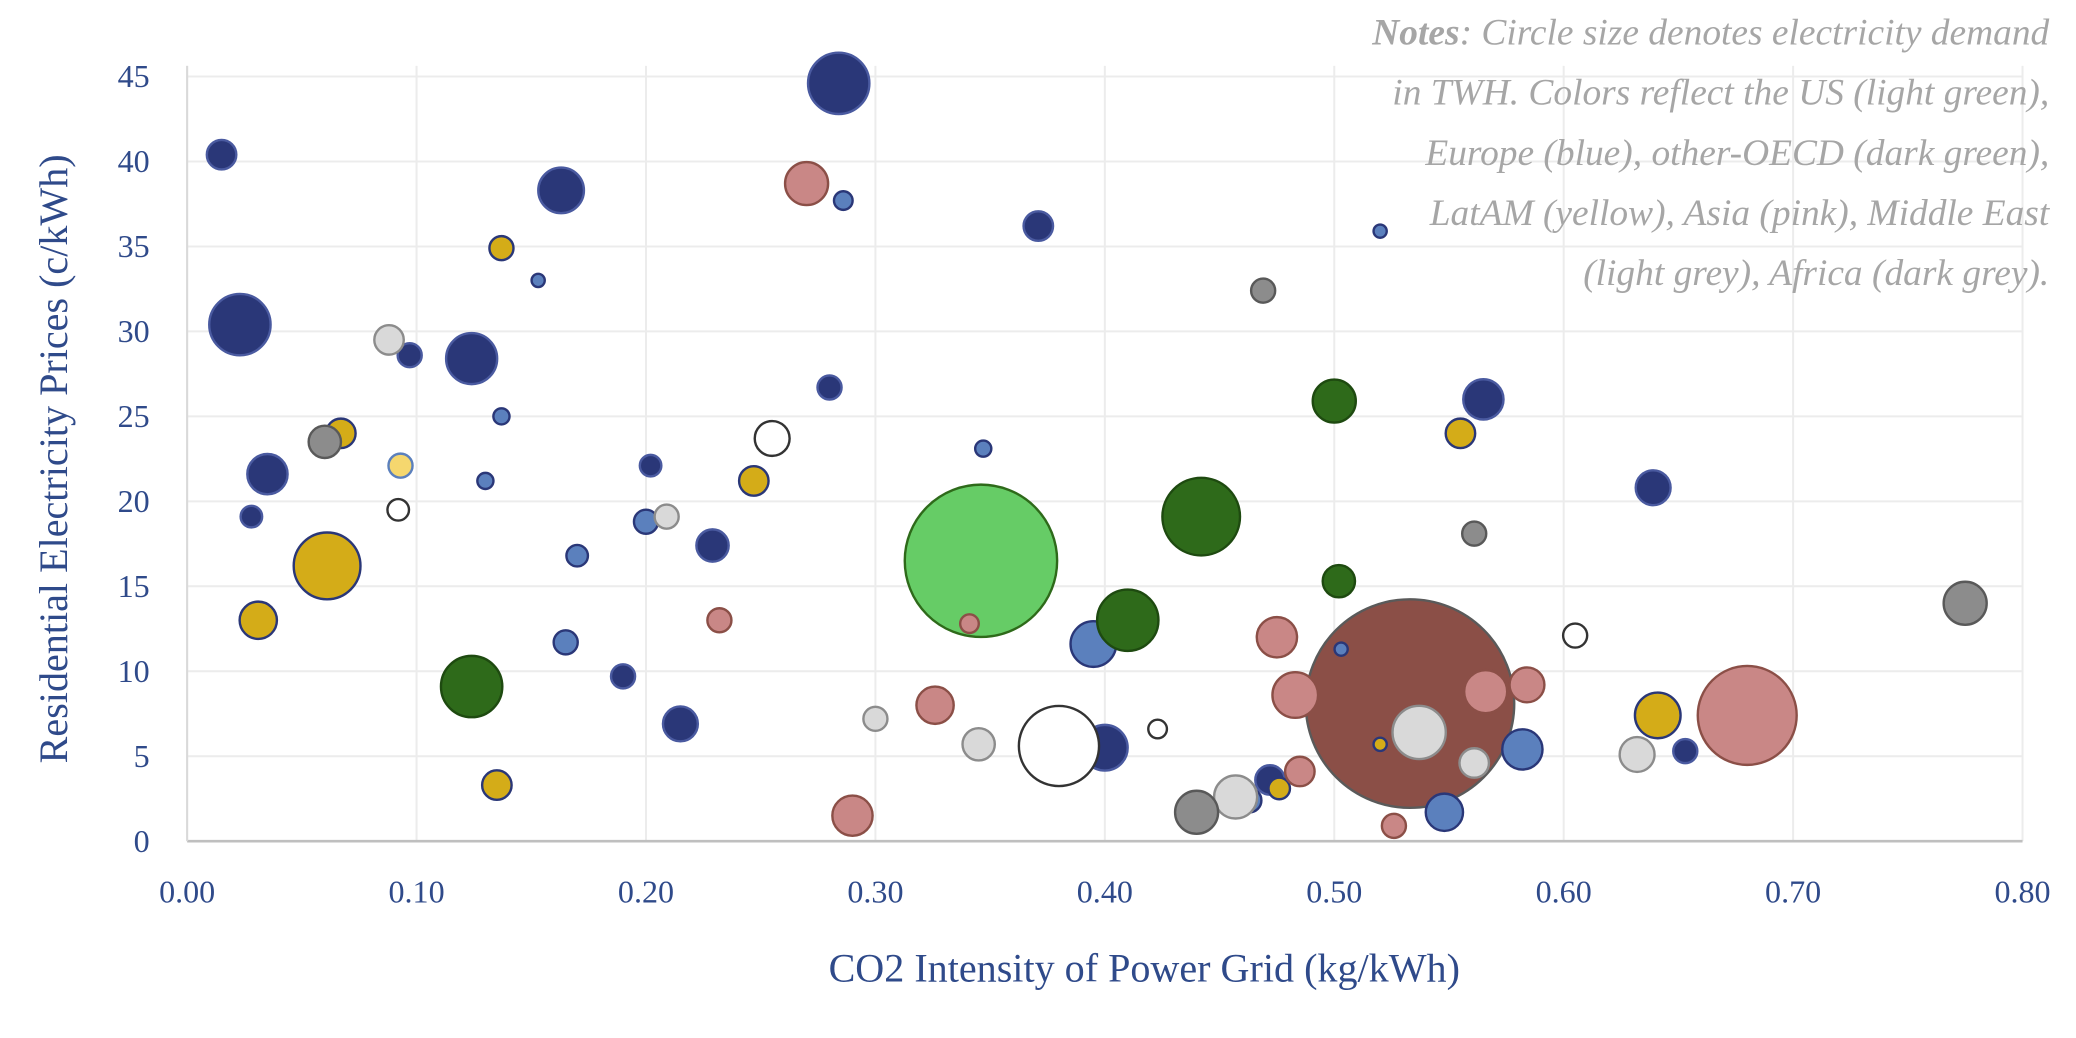 The width and height of the screenshot is (2076, 1038). Describe the element at coordinates (53, 458) in the screenshot. I see `y-axis-title: Residential Electricity Prices (c/kWh)` at that location.